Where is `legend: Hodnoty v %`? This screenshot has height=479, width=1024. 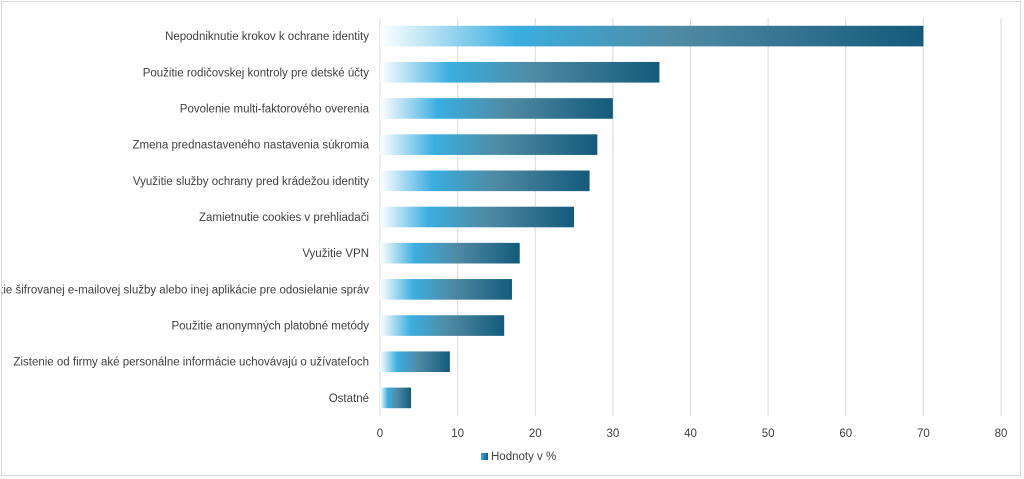 legend: Hodnoty v % is located at coordinates (518, 457).